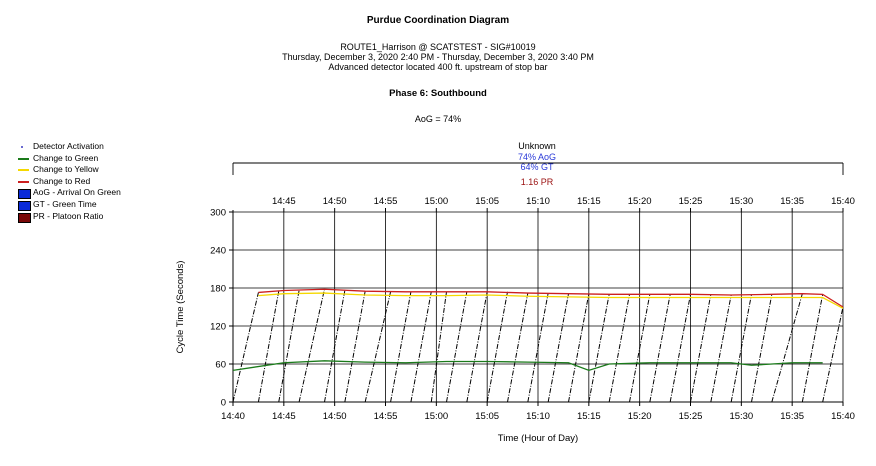 This screenshot has height=466, width=876. What do you see at coordinates (589, 201) in the screenshot?
I see `top-tick-label: 15:15` at bounding box center [589, 201].